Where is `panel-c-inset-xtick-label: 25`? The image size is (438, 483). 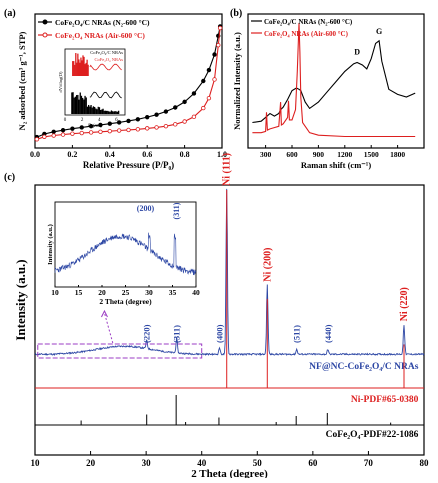 panel-c-inset-xtick-label: 25 is located at coordinates (126, 292).